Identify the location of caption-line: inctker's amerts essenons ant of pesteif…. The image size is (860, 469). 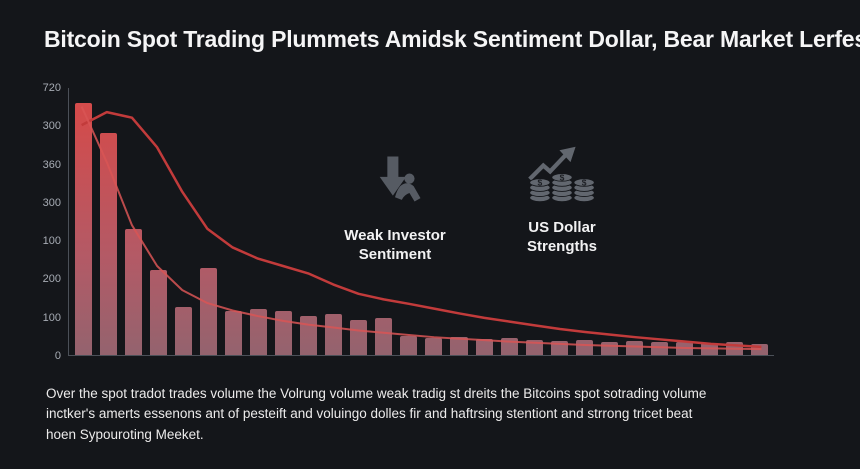
(369, 414).